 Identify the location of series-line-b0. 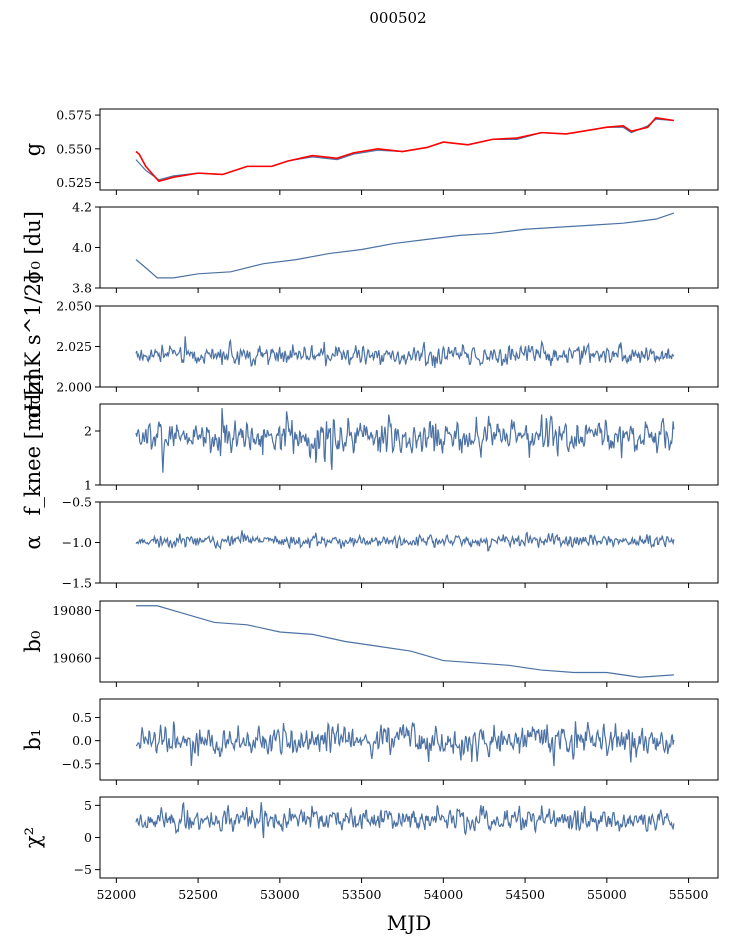
(404, 641).